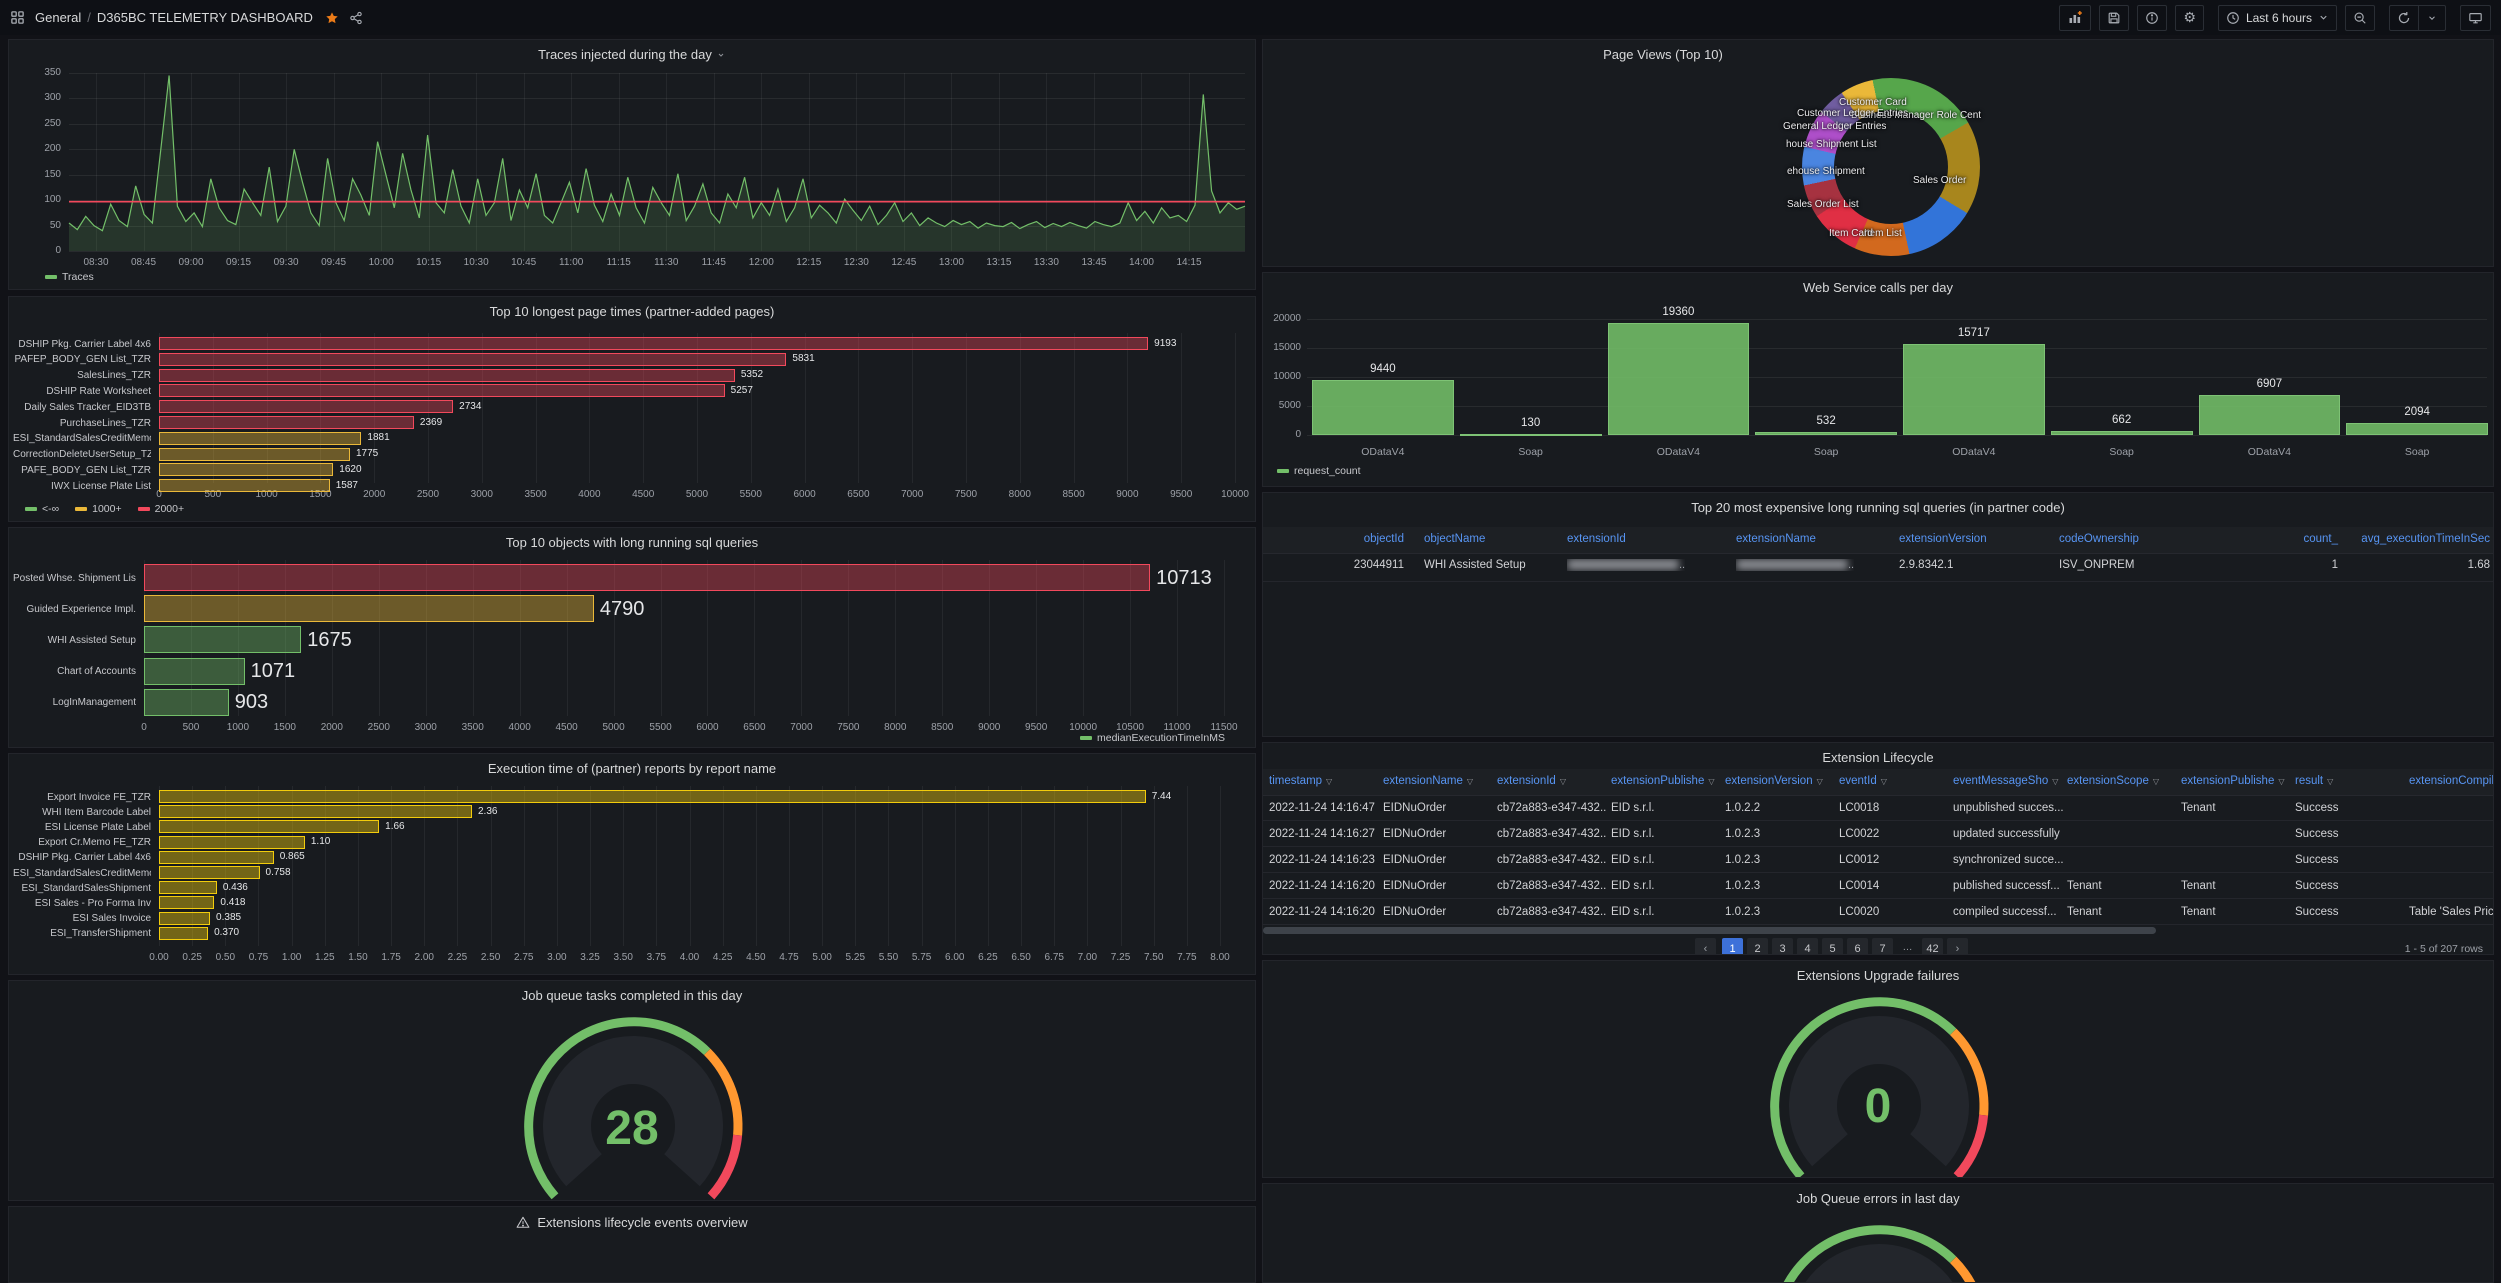 The height and width of the screenshot is (1283, 2501). Describe the element at coordinates (2122, 781) in the screenshot. I see `column-header-extensionScope: extensionScope ▽` at that location.